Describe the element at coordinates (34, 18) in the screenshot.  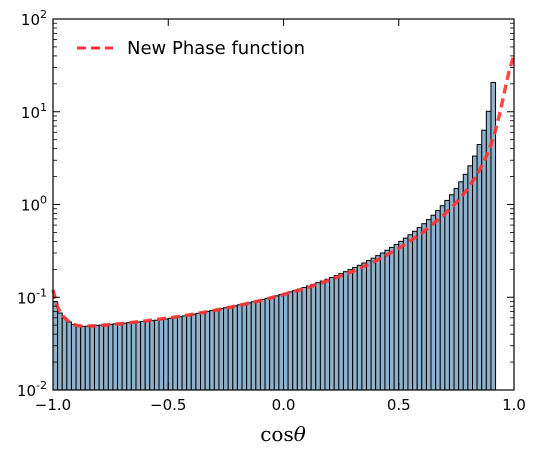
I see `y-tick-label: 10²` at that location.